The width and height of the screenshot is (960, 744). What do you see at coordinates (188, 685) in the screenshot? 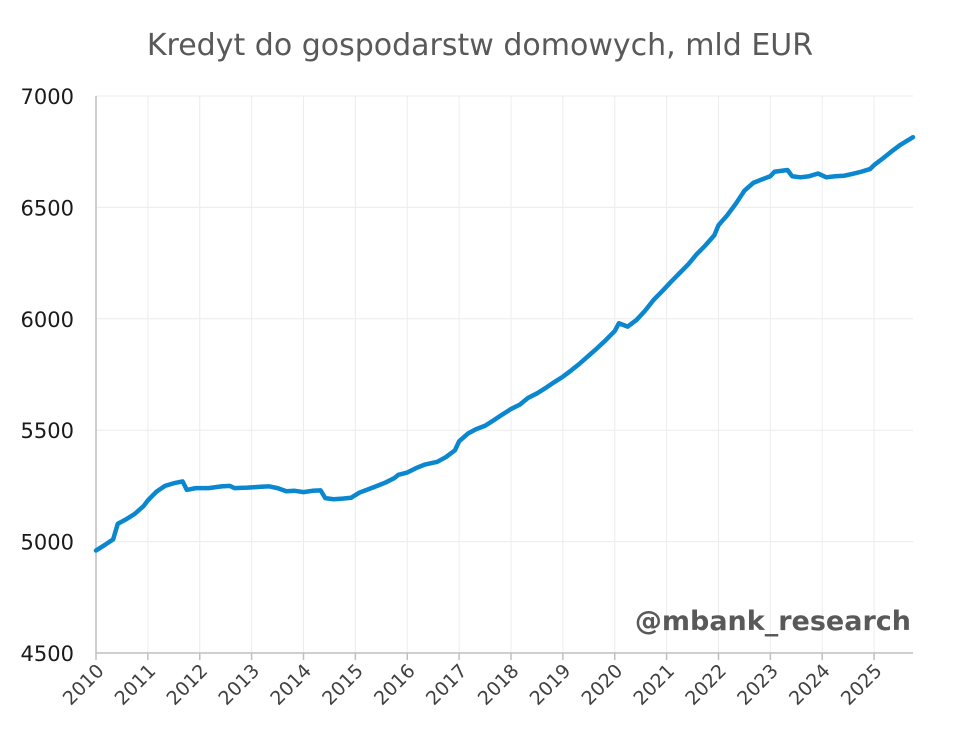
I see `x-tick-label: 2012` at bounding box center [188, 685].